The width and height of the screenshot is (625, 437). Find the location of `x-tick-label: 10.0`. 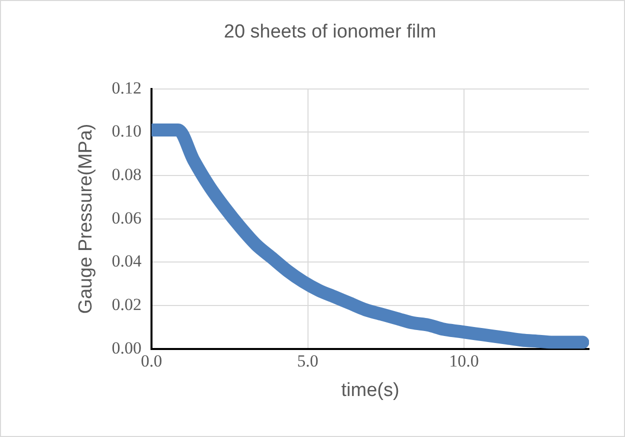

x-tick-label: 10.0 is located at coordinates (464, 360).